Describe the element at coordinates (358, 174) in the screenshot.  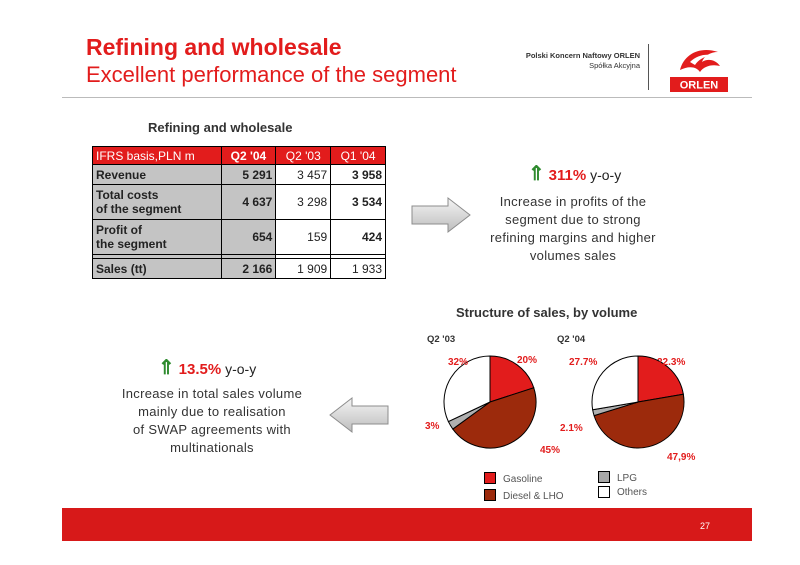
I see `cell-q1-04: 3 958` at that location.